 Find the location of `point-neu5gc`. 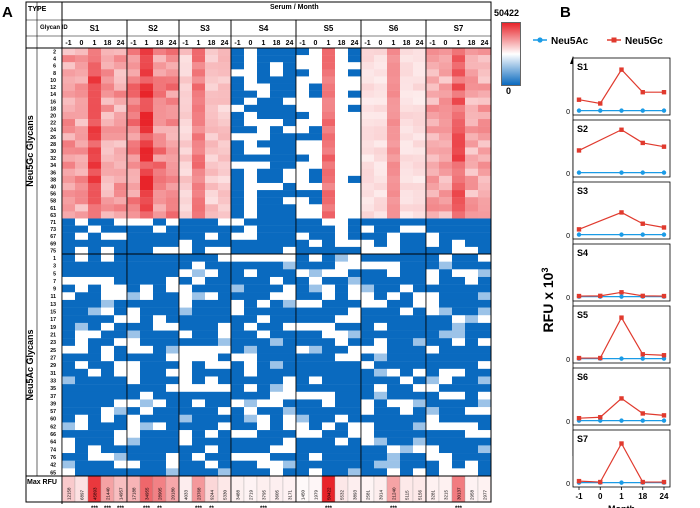

point-neu5gc is located at coordinates (642, 482).